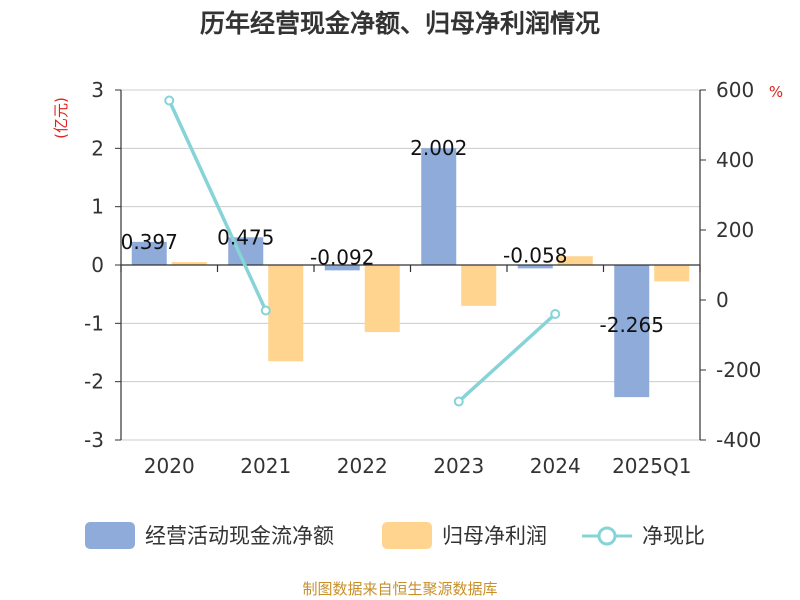  What do you see at coordinates (342, 257) in the screenshot?
I see `data-label-ocf: -0.092` at bounding box center [342, 257].